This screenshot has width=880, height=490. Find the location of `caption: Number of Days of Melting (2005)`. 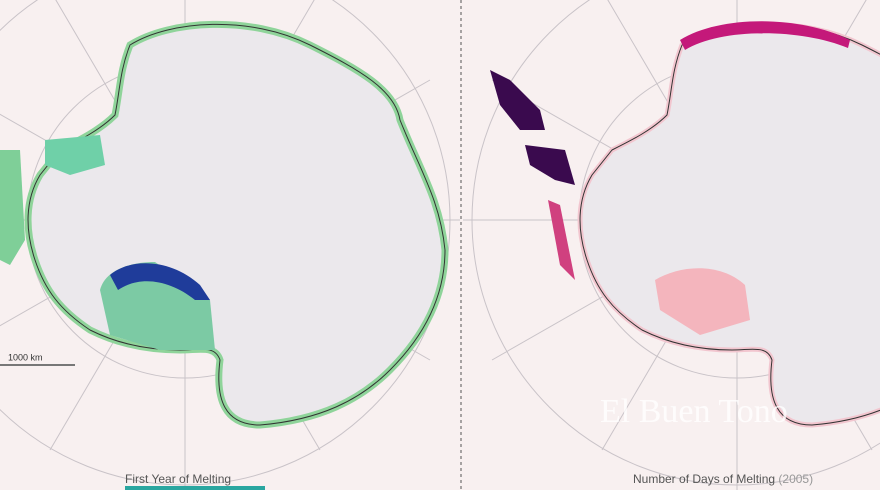

caption: Number of Days of Melting (2005) is located at coordinates (723, 479).